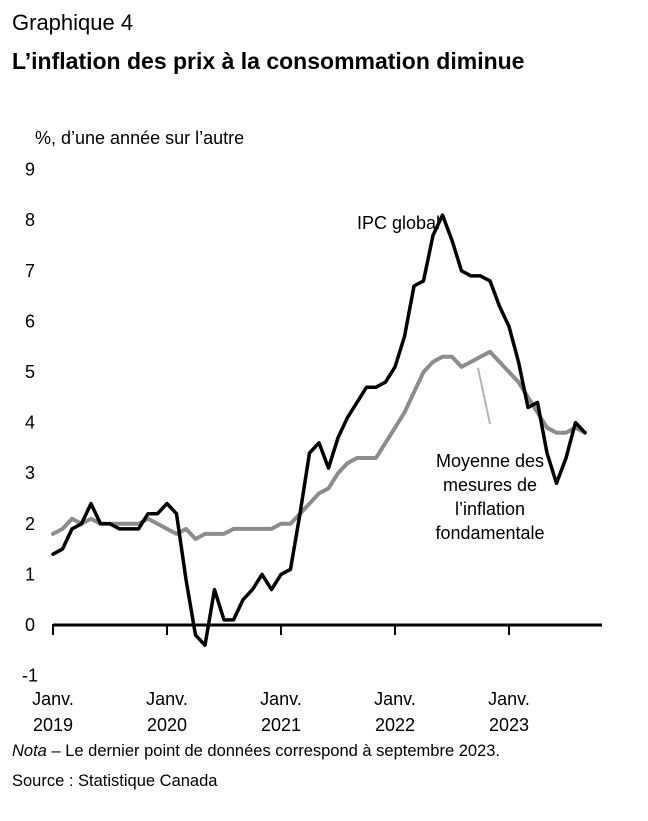 The height and width of the screenshot is (821, 648). Describe the element at coordinates (30, 676) in the screenshot. I see `y-tick-label: -1` at that location.